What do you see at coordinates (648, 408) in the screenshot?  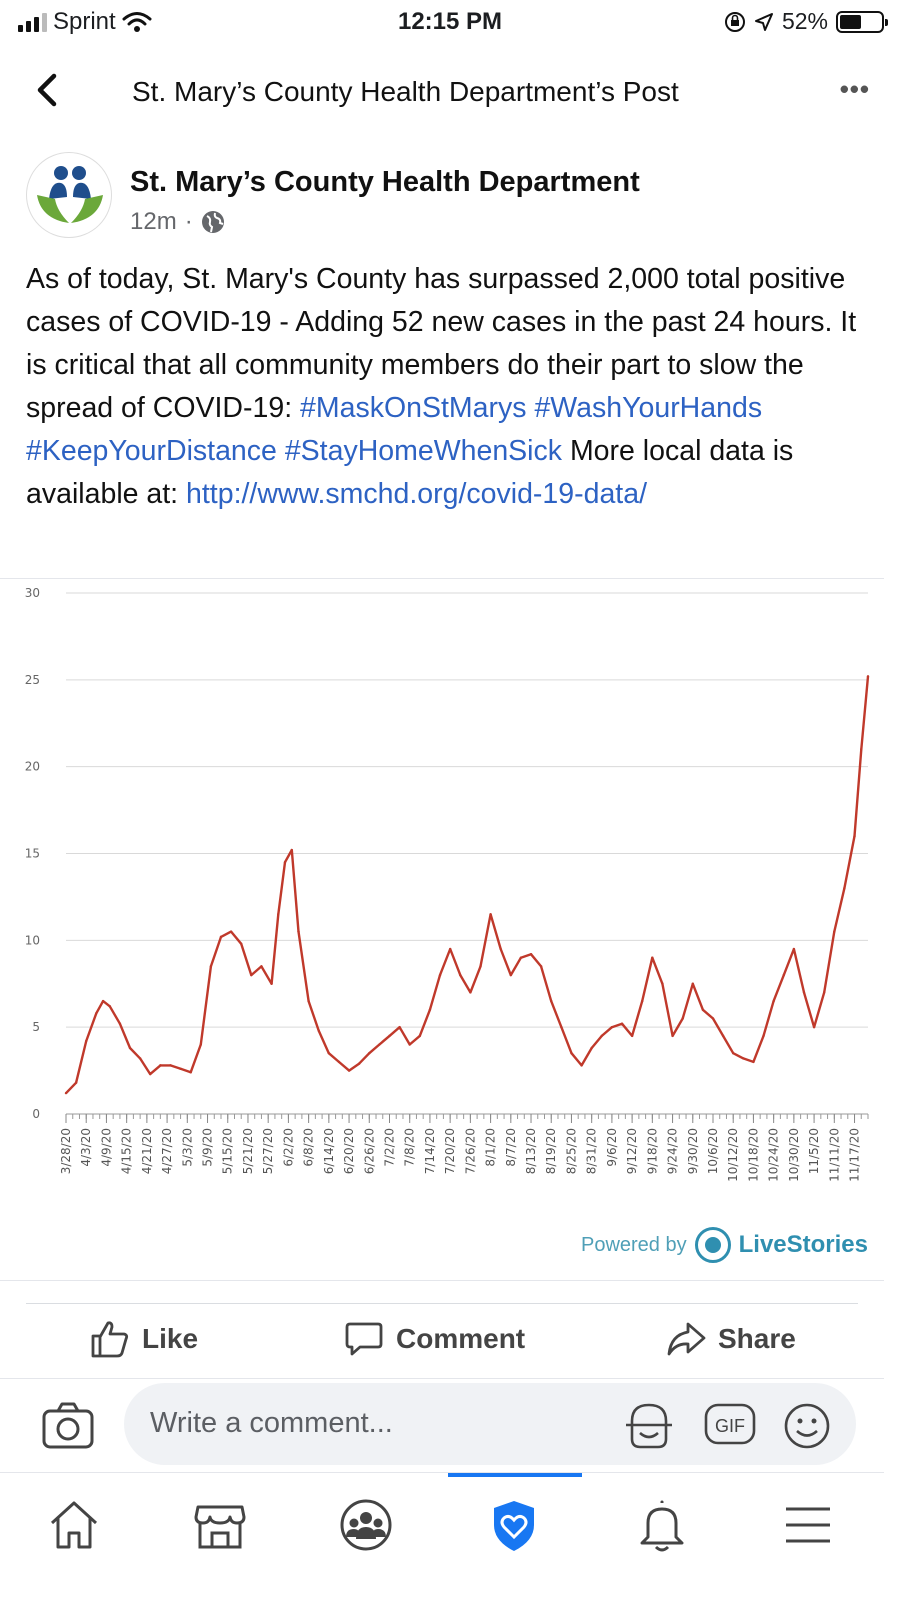 I see `hashtag-wash-hands: #WashYourHands` at bounding box center [648, 408].